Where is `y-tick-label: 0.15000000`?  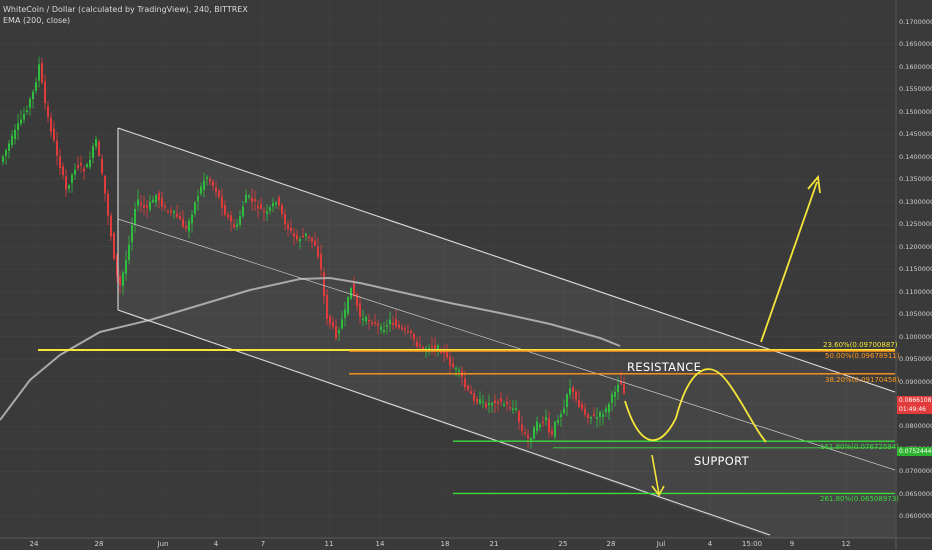 y-tick-label: 0.15000000 is located at coordinates (915, 111).